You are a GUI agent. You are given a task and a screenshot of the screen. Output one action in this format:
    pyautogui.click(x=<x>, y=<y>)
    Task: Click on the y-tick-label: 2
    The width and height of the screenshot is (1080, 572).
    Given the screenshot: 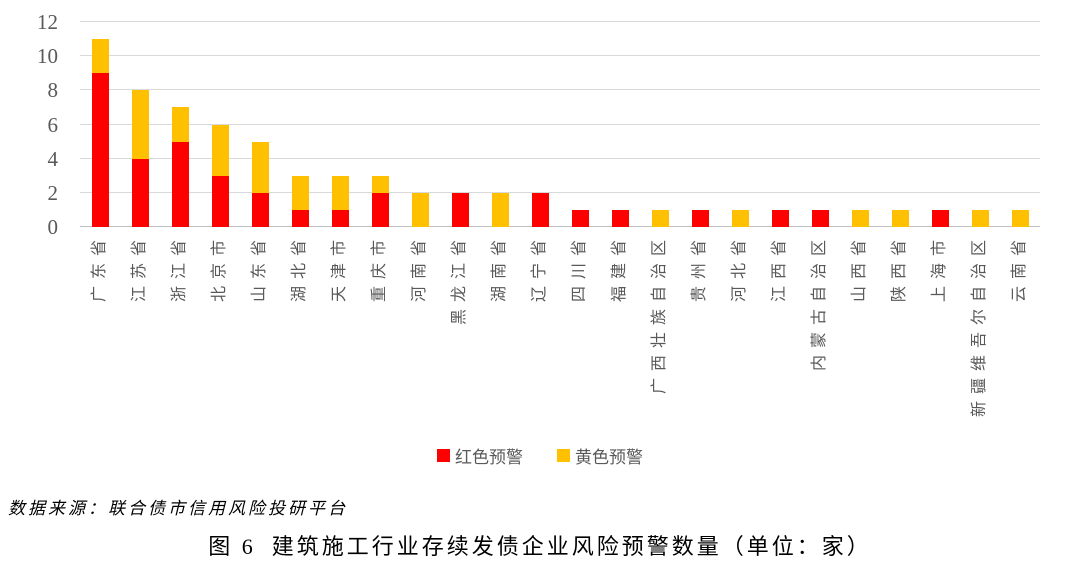 What is the action you would take?
    pyautogui.click(x=53, y=192)
    